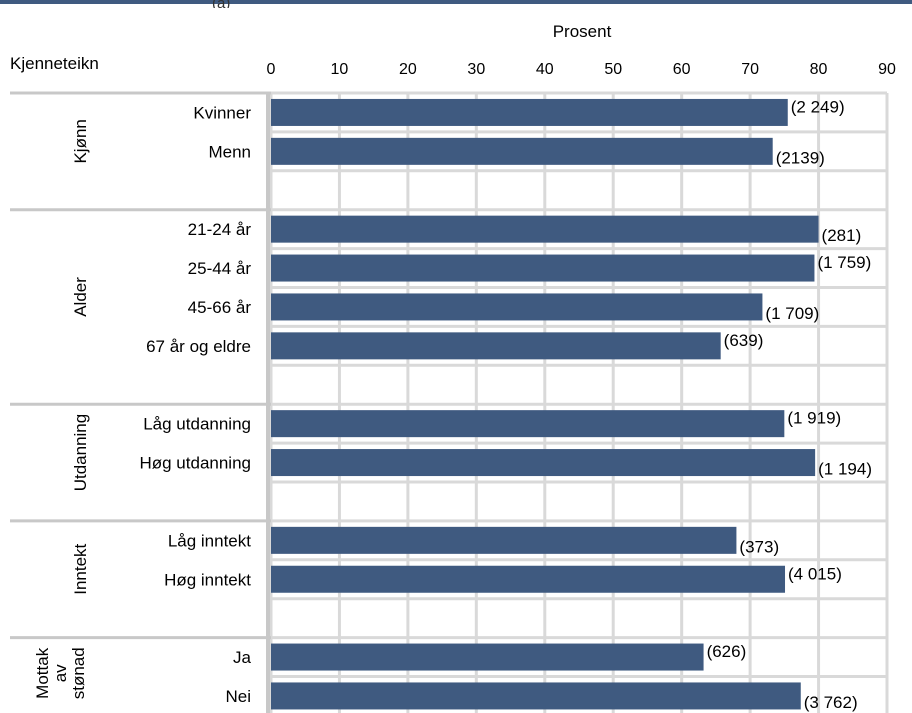 This screenshot has width=912, height=713. Describe the element at coordinates (476, 69) in the screenshot. I see `x-tick-label: 30` at that location.